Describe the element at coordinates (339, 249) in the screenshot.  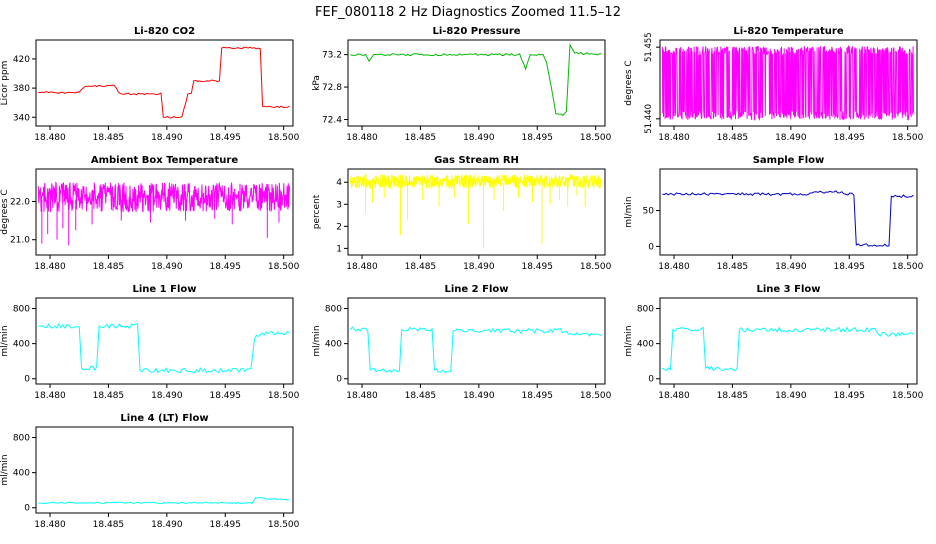
I see `y-tick-label: 1` at that location.